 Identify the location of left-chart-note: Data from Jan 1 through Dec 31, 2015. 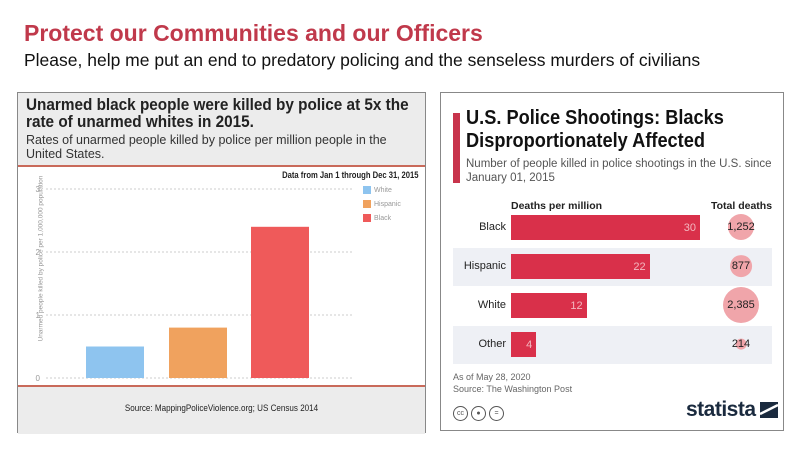
(350, 175).